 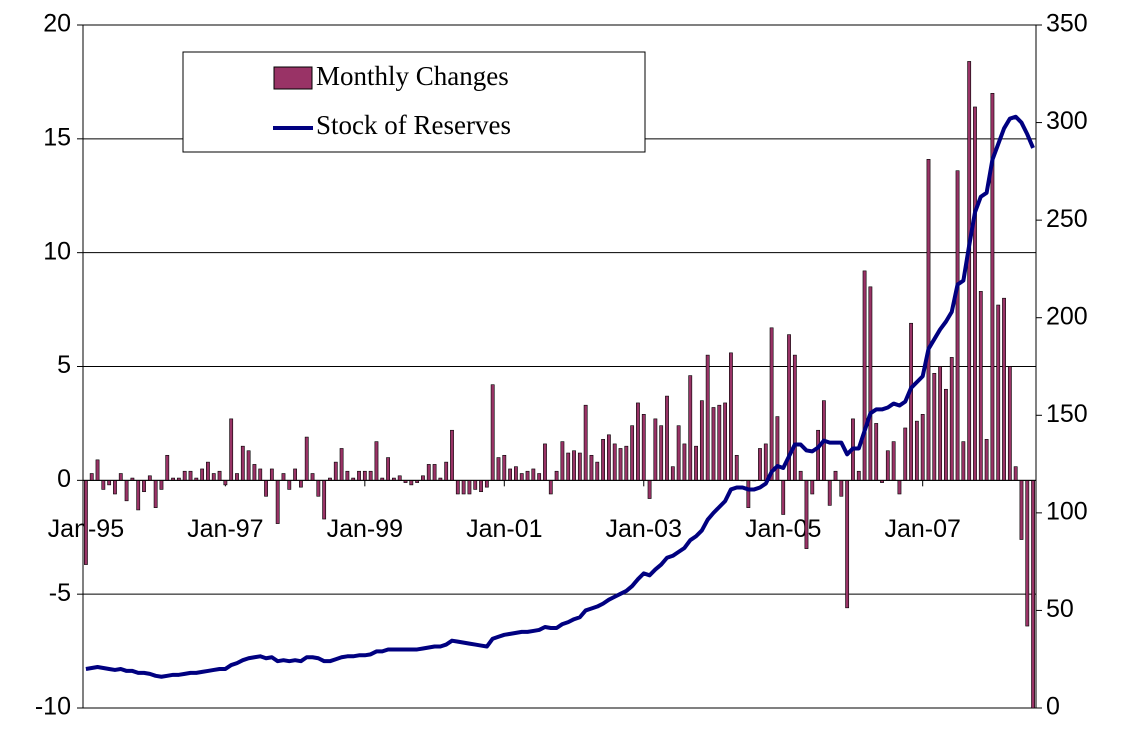 I want to click on y-tick-label: 5, so click(x=64, y=365).